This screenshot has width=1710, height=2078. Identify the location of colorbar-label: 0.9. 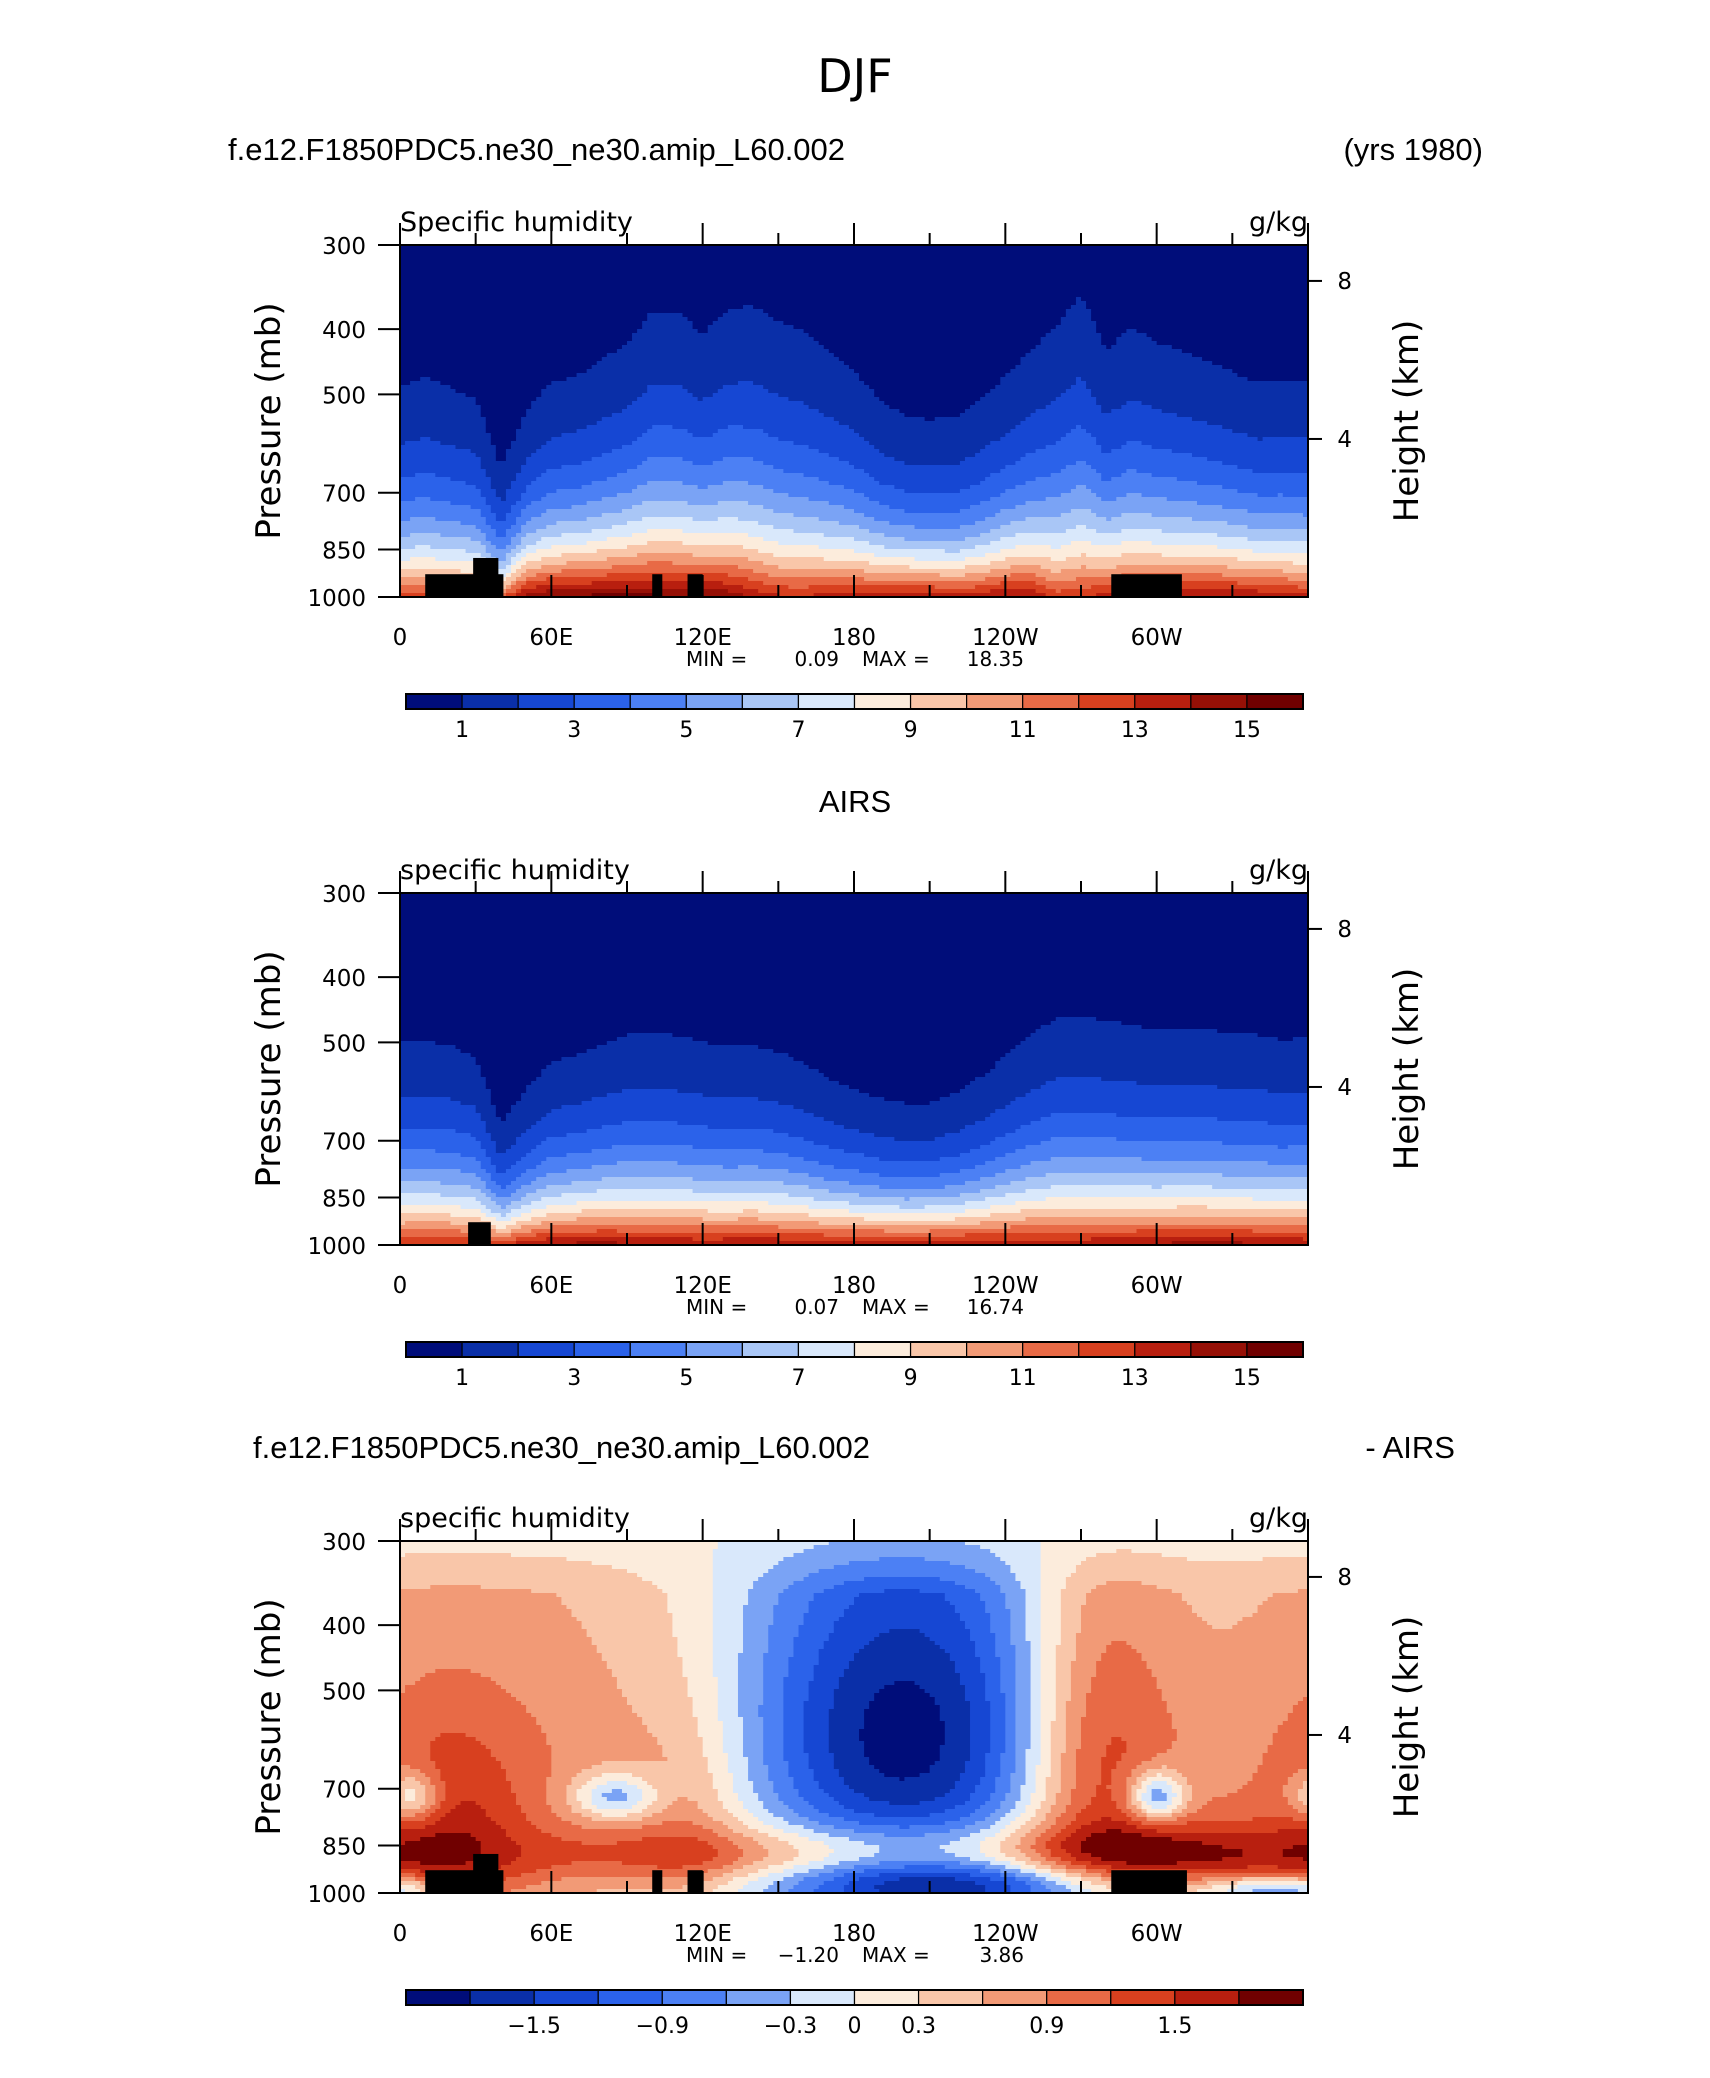
(1046, 2026).